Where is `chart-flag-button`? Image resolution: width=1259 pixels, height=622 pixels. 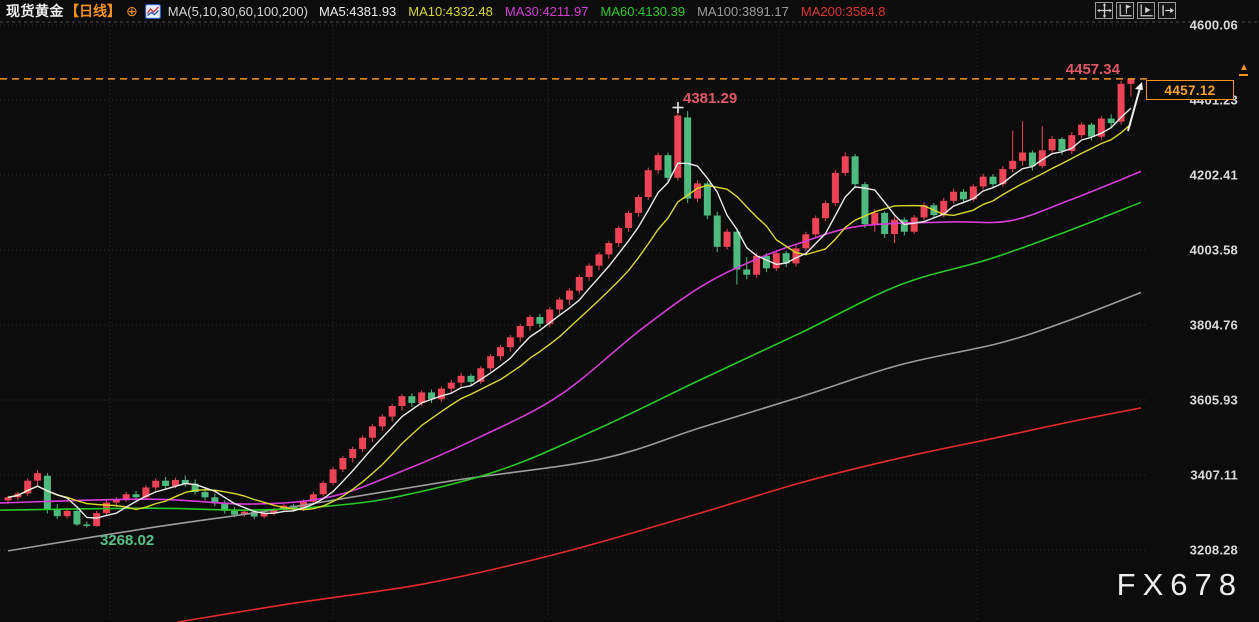
chart-flag-button is located at coordinates (1125, 10).